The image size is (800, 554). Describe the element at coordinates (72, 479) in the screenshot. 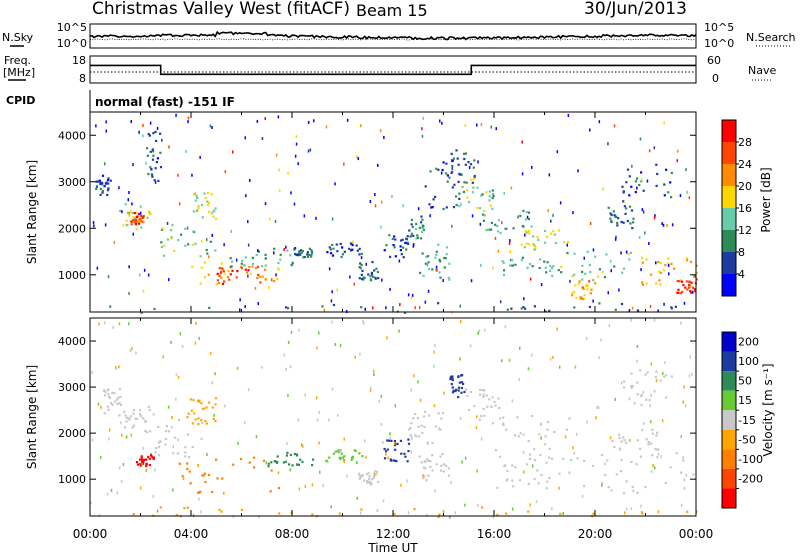

I see `y-tick-label: 1000` at that location.